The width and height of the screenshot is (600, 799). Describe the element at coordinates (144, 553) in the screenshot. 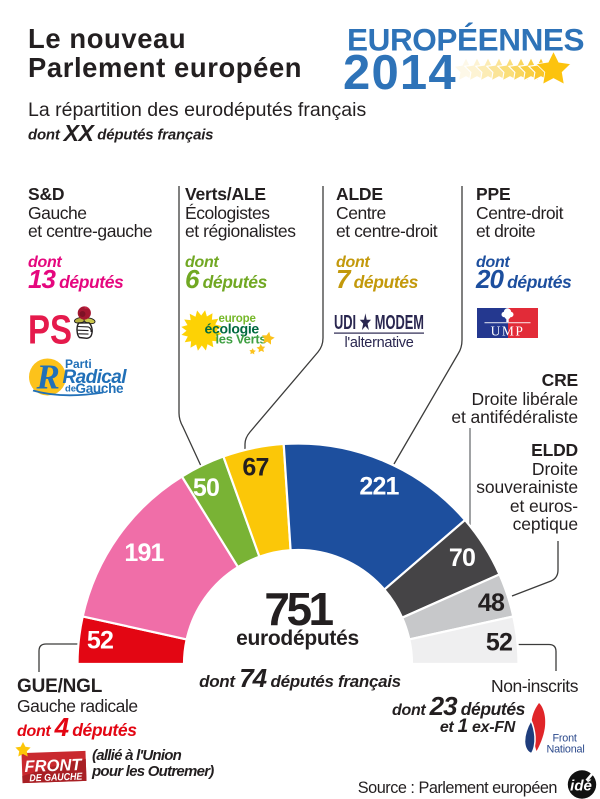

I see `svg-text: 191` at that location.